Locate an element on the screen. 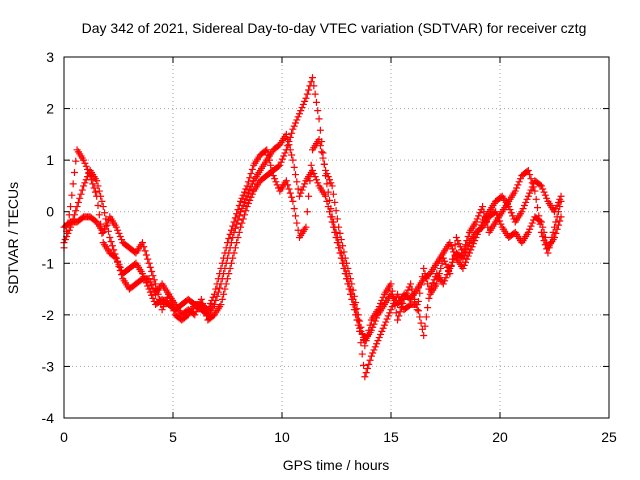  y-tick-label: -4 is located at coordinates (48, 418).